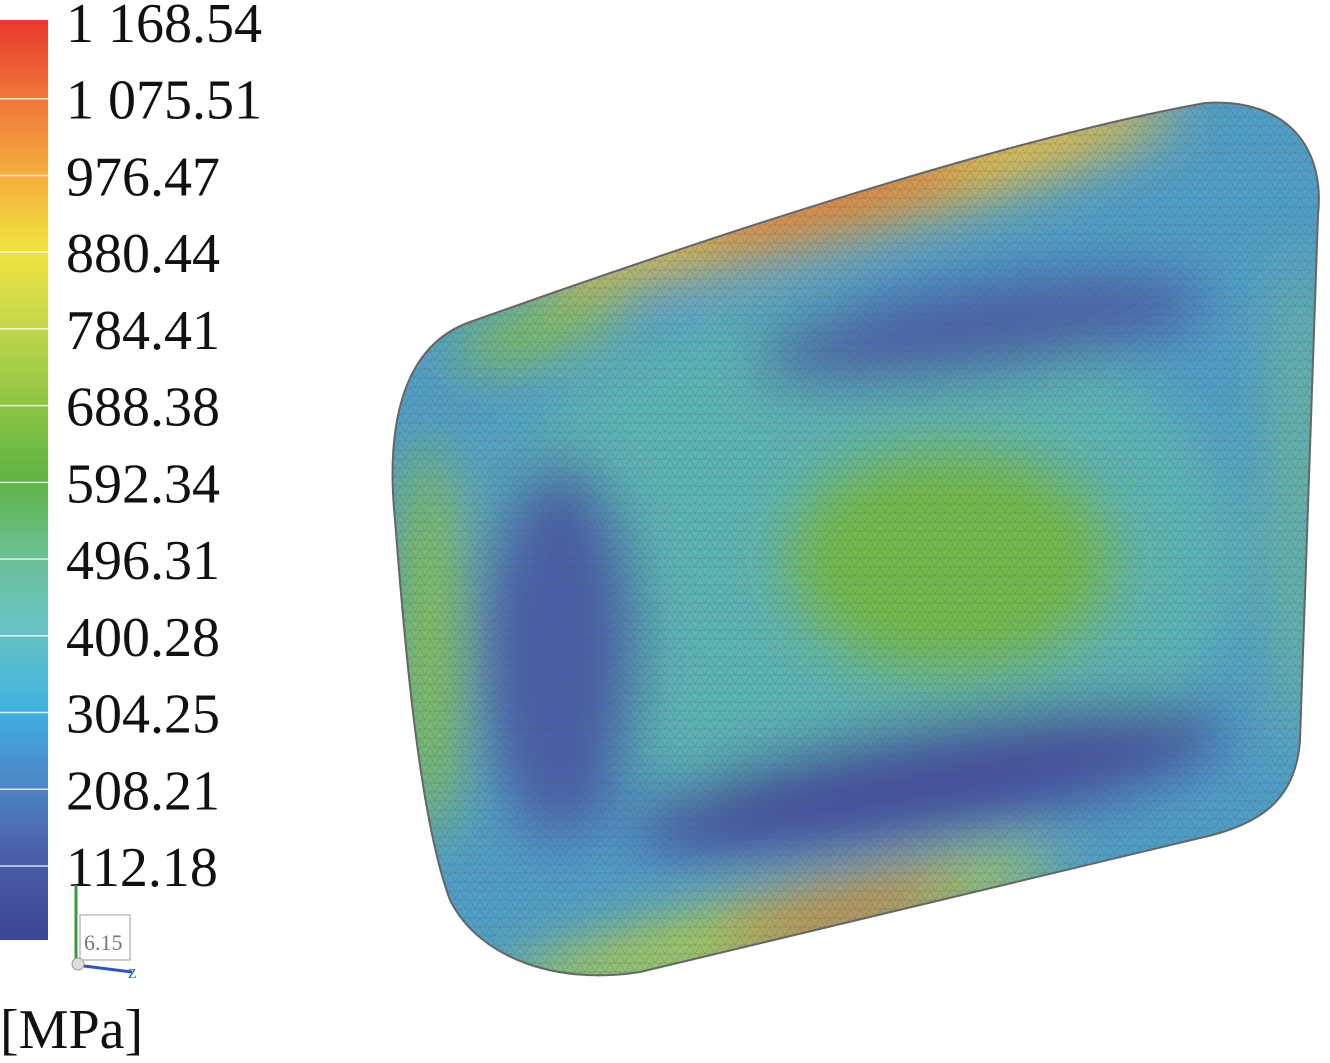 Image resolution: width=1330 pixels, height=1063 pixels. I want to click on legend-label: 400.28, so click(143, 638).